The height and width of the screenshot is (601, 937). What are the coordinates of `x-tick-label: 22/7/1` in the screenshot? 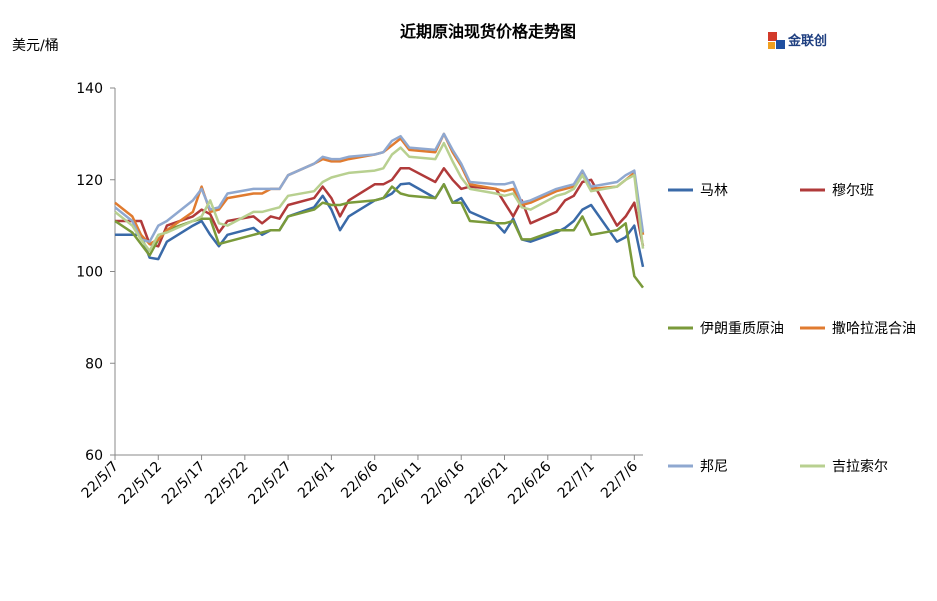 It's located at (576, 480).